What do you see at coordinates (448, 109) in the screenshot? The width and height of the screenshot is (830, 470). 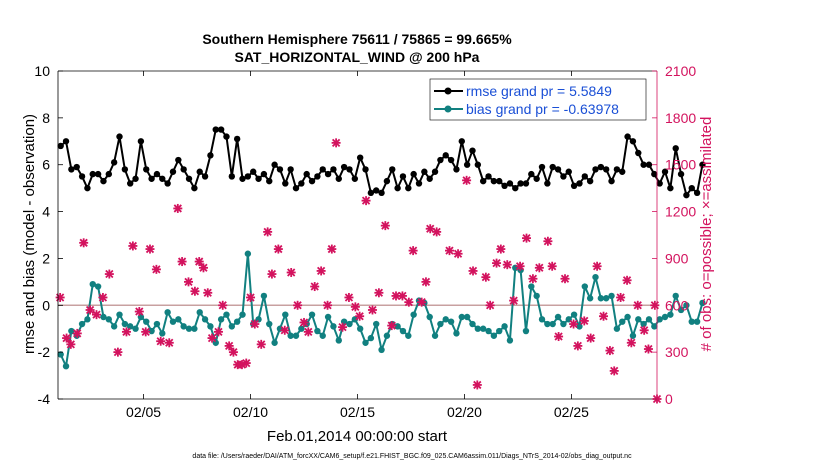 I see `legend-bias-marker` at bounding box center [448, 109].